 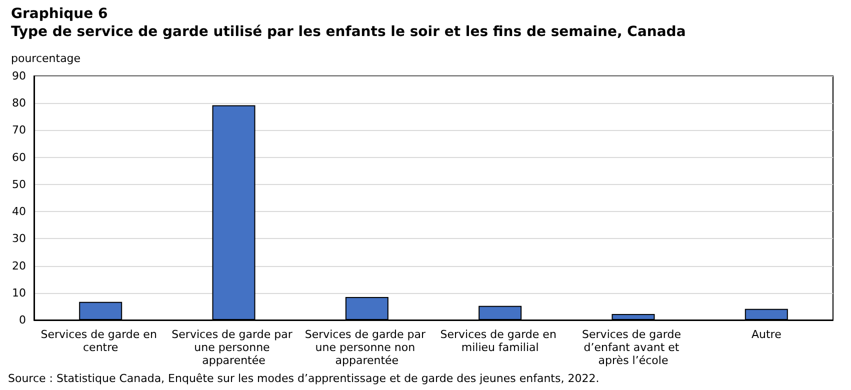 I want to click on y-tick-label: 0, so click(x=22, y=320).